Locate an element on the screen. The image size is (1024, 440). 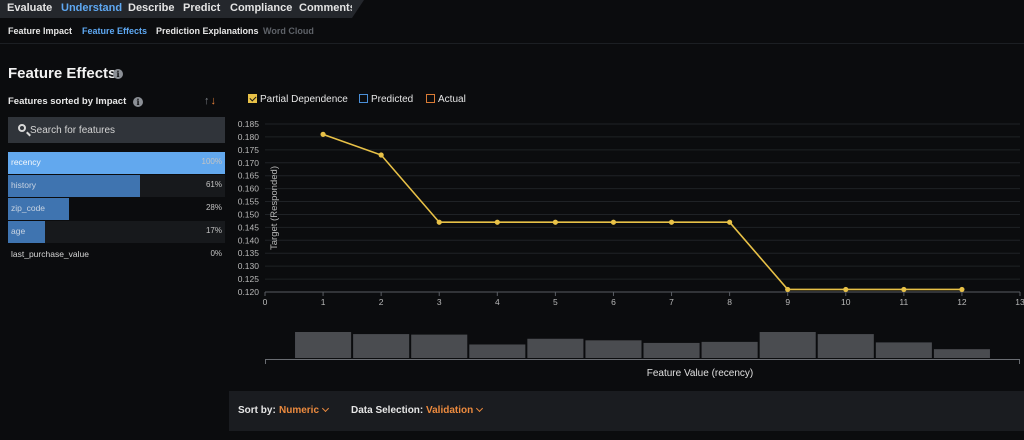
page-title: Feature Effects is located at coordinates (62, 73).